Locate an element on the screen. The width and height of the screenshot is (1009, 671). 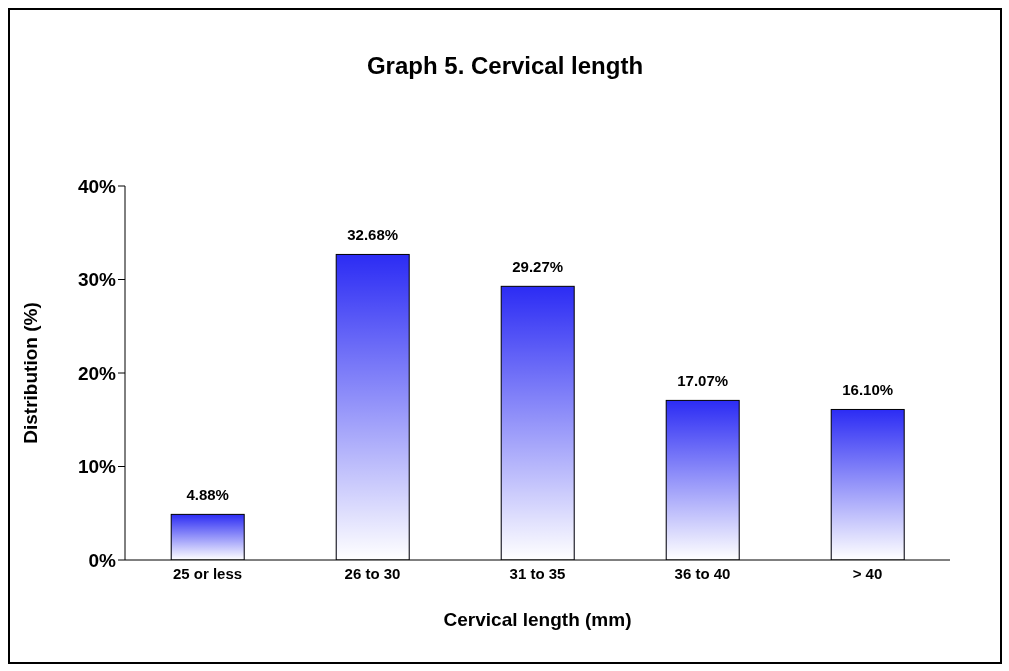
data-label: 29.27% is located at coordinates (538, 267).